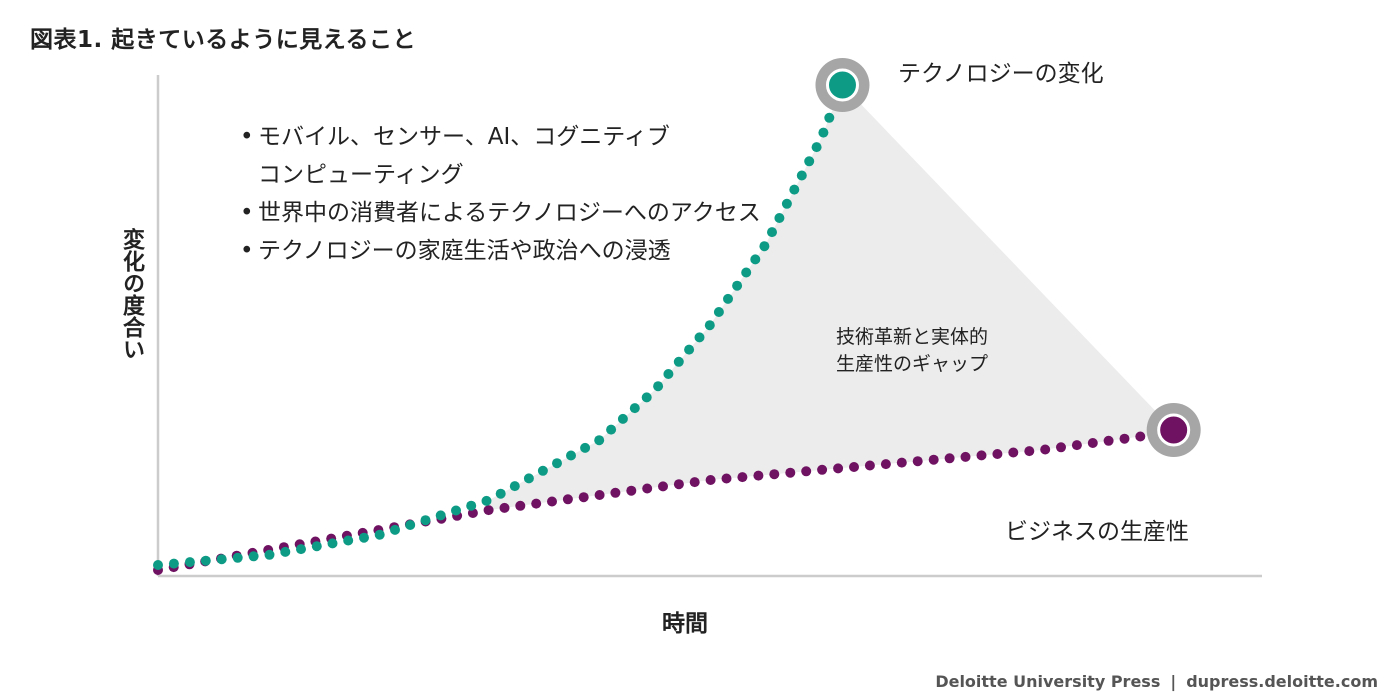  I want to click on bullet-item: テクノロジーの家庭生活や政治への浸透, so click(500, 251).